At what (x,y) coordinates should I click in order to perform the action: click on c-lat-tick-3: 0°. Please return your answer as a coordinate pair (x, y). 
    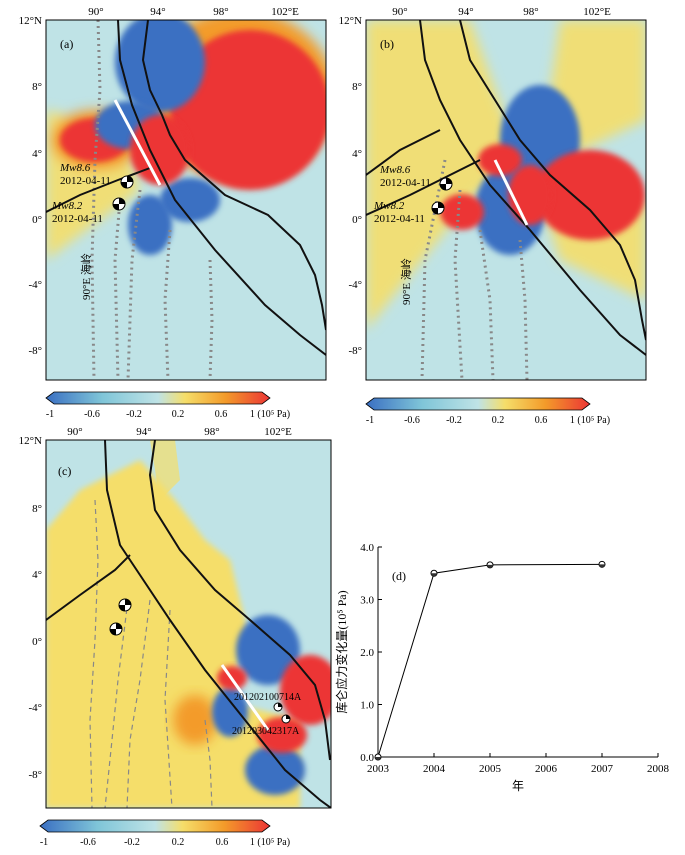
    Looking at the image, I should click on (37, 642).